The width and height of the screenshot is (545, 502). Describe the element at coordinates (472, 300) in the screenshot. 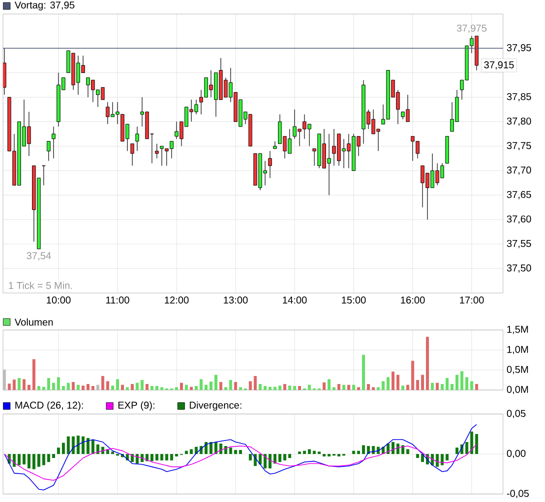

I see `x-tick-label: 17:00` at that location.